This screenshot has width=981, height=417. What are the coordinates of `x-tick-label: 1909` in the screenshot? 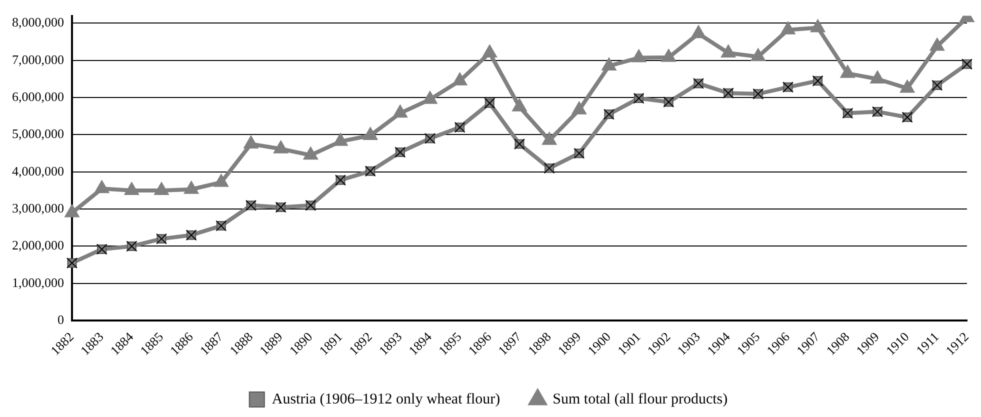 It's located at (867, 343).